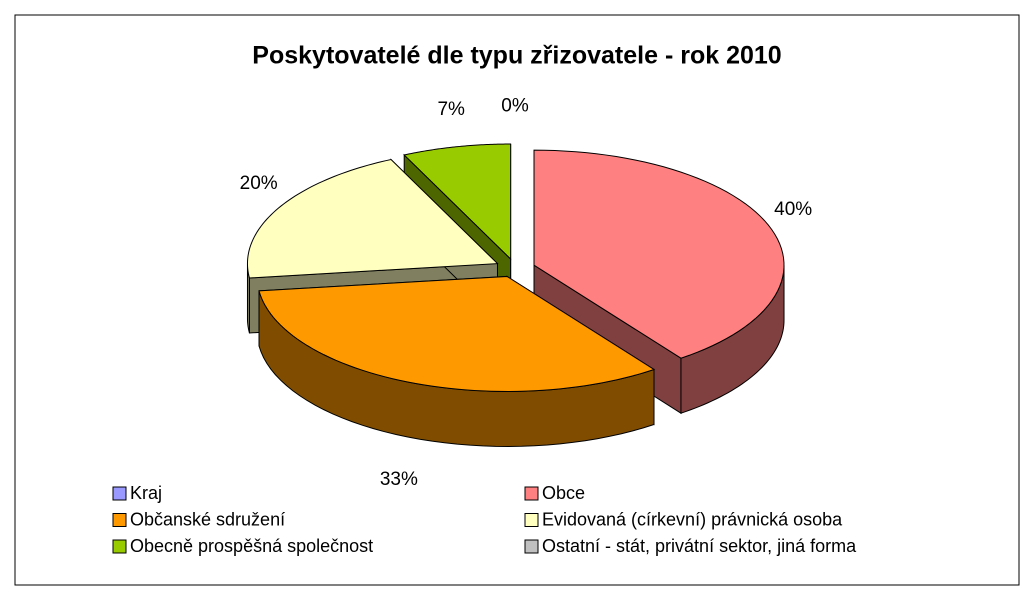 This screenshot has height=600, width=1034. Describe the element at coordinates (793, 209) in the screenshot. I see `data-label: 40%` at that location.